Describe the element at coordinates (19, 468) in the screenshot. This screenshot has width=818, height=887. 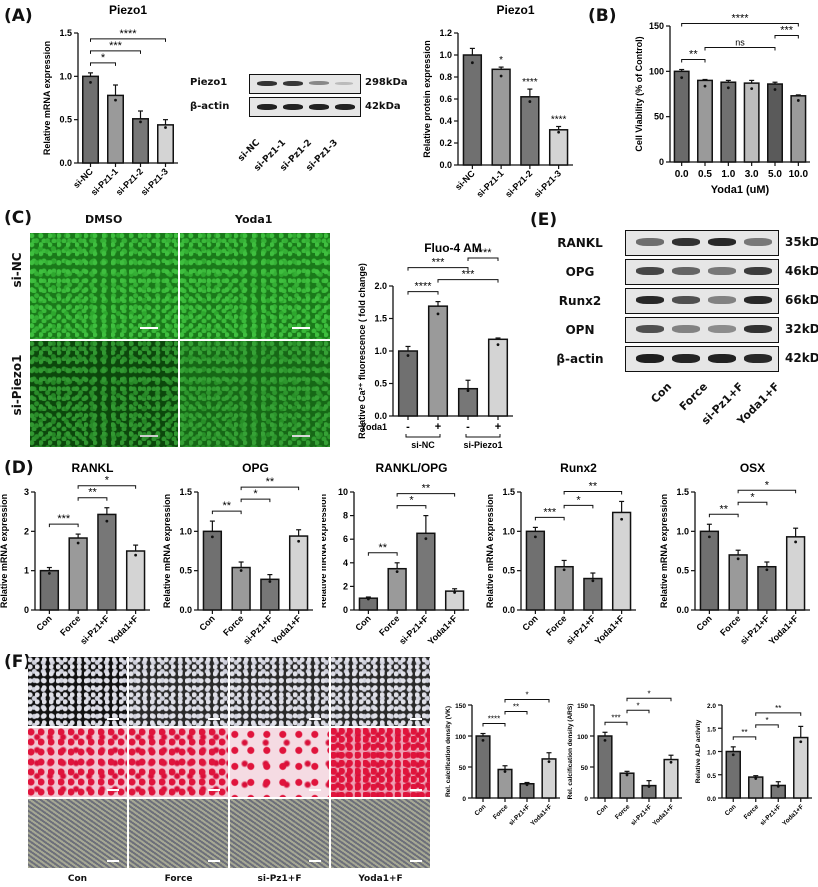
I see `panel-label-d: (D)` at that location.